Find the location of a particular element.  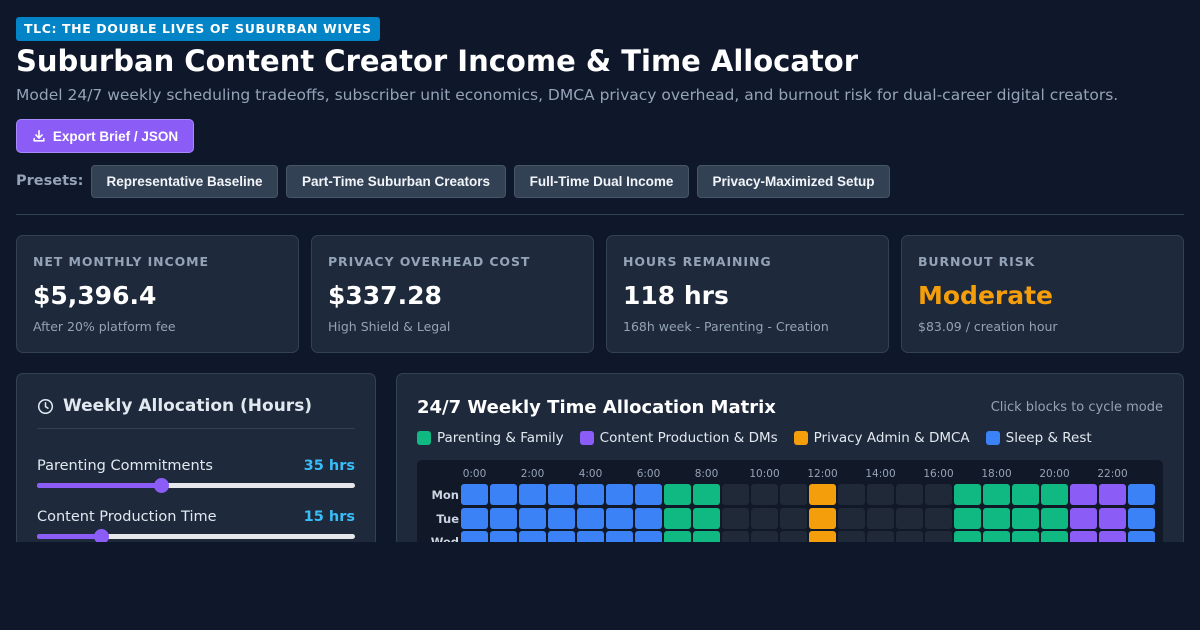

hour-label: 20:00 is located at coordinates (1054, 474).